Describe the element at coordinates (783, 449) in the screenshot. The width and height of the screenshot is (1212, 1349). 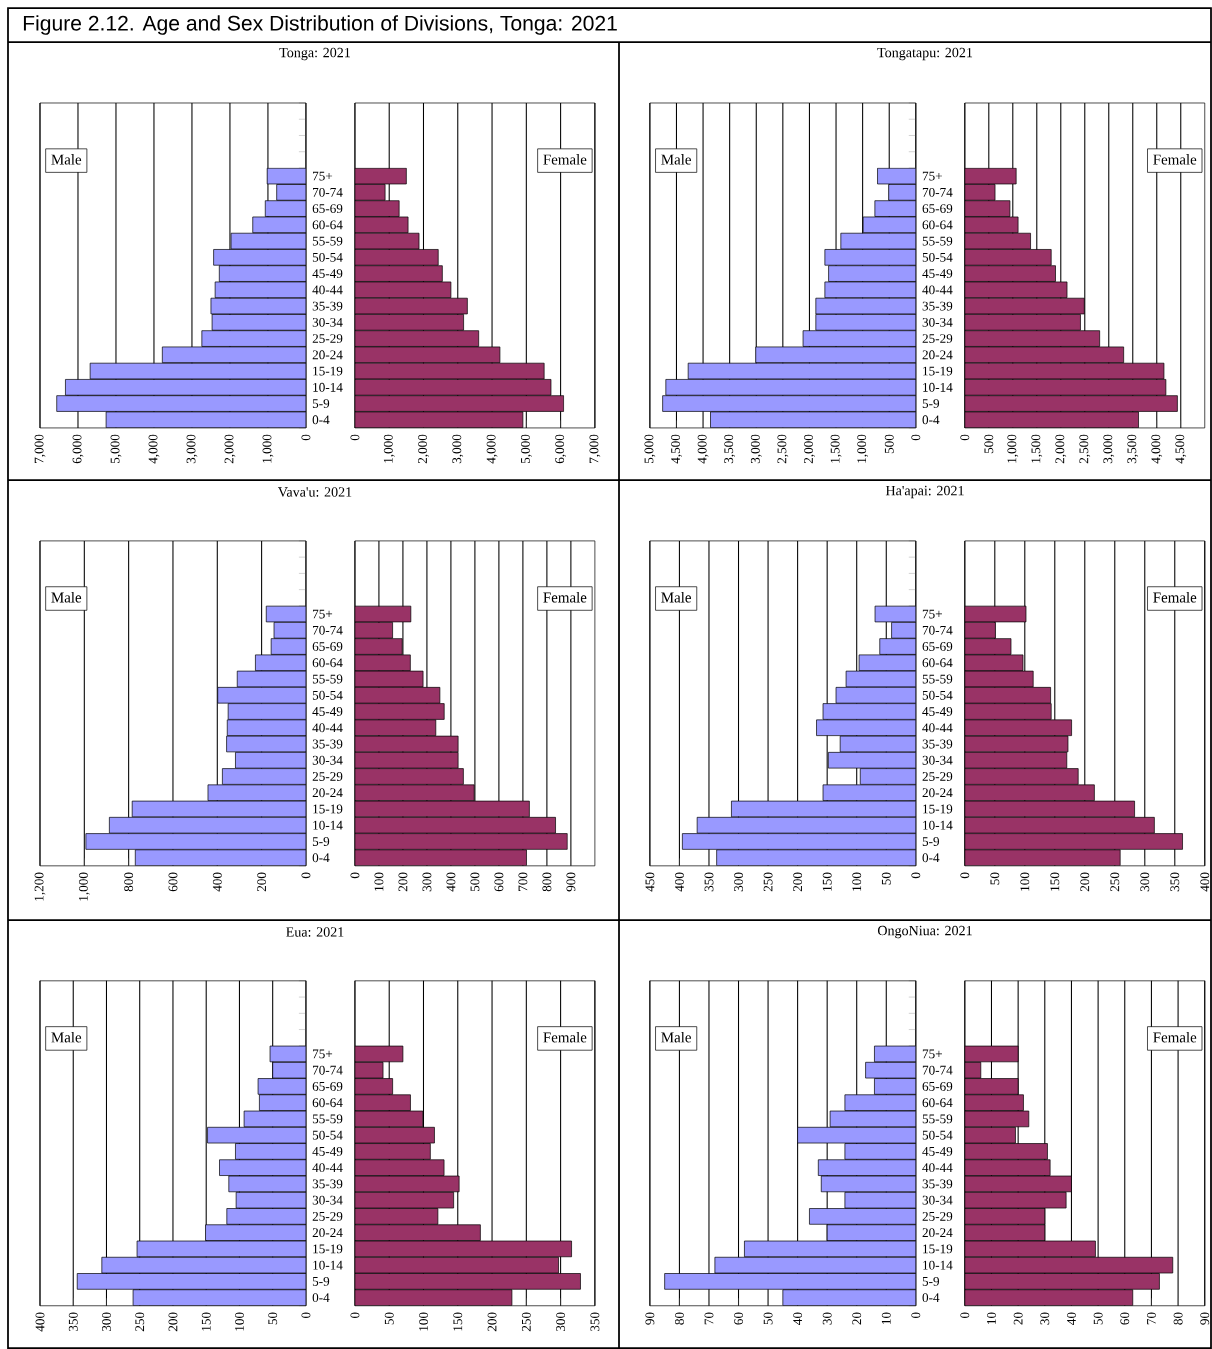
I see `x-tick-label: 2,500` at that location.